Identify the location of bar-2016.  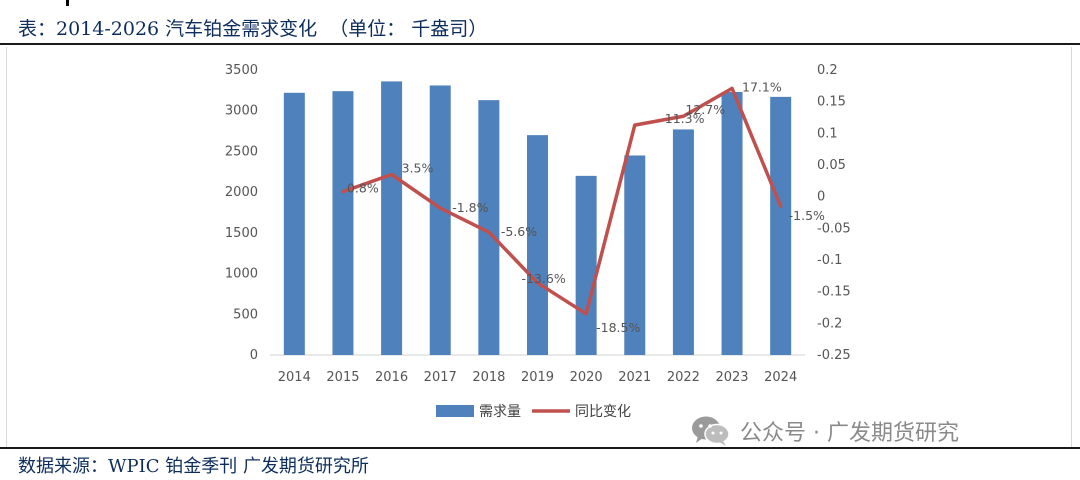
(392, 218).